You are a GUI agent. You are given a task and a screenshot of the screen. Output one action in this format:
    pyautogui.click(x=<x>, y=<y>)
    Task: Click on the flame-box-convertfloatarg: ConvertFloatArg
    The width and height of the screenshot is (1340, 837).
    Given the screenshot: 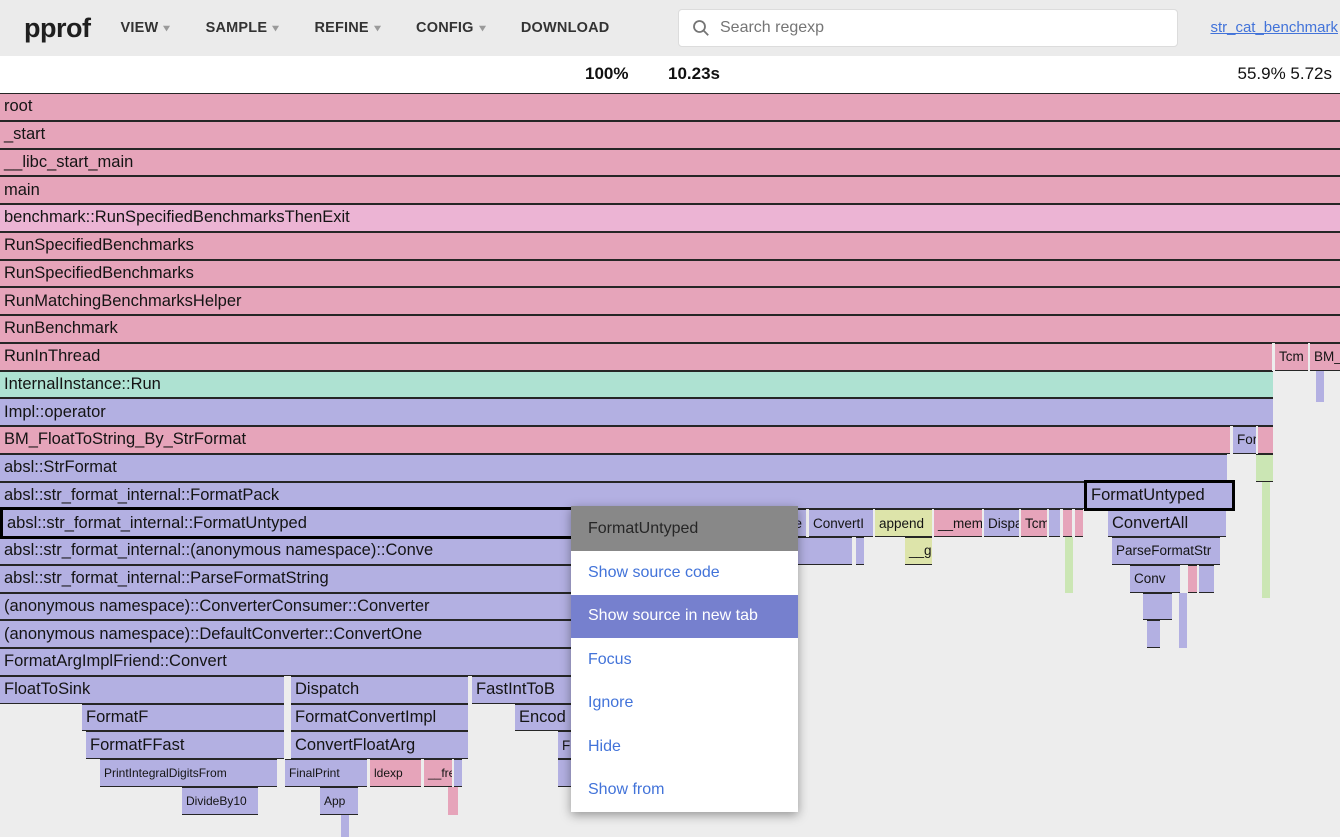 What is the action you would take?
    pyautogui.click(x=379, y=745)
    